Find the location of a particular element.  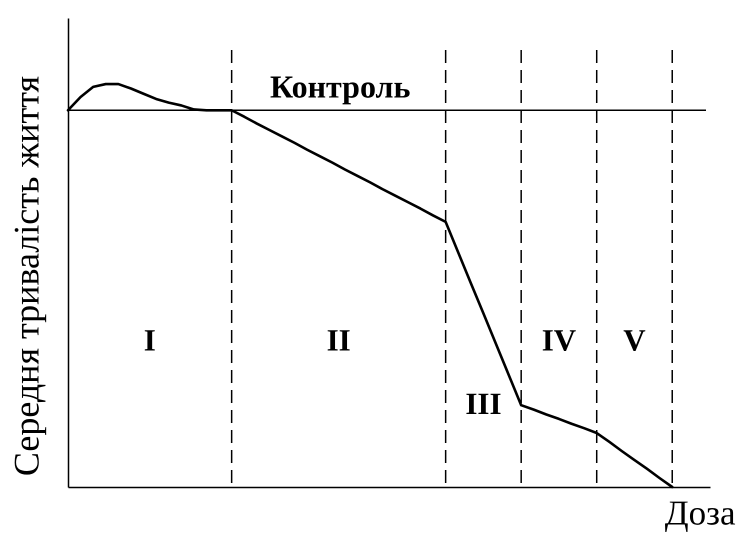

annotation: II is located at coordinates (338, 340).